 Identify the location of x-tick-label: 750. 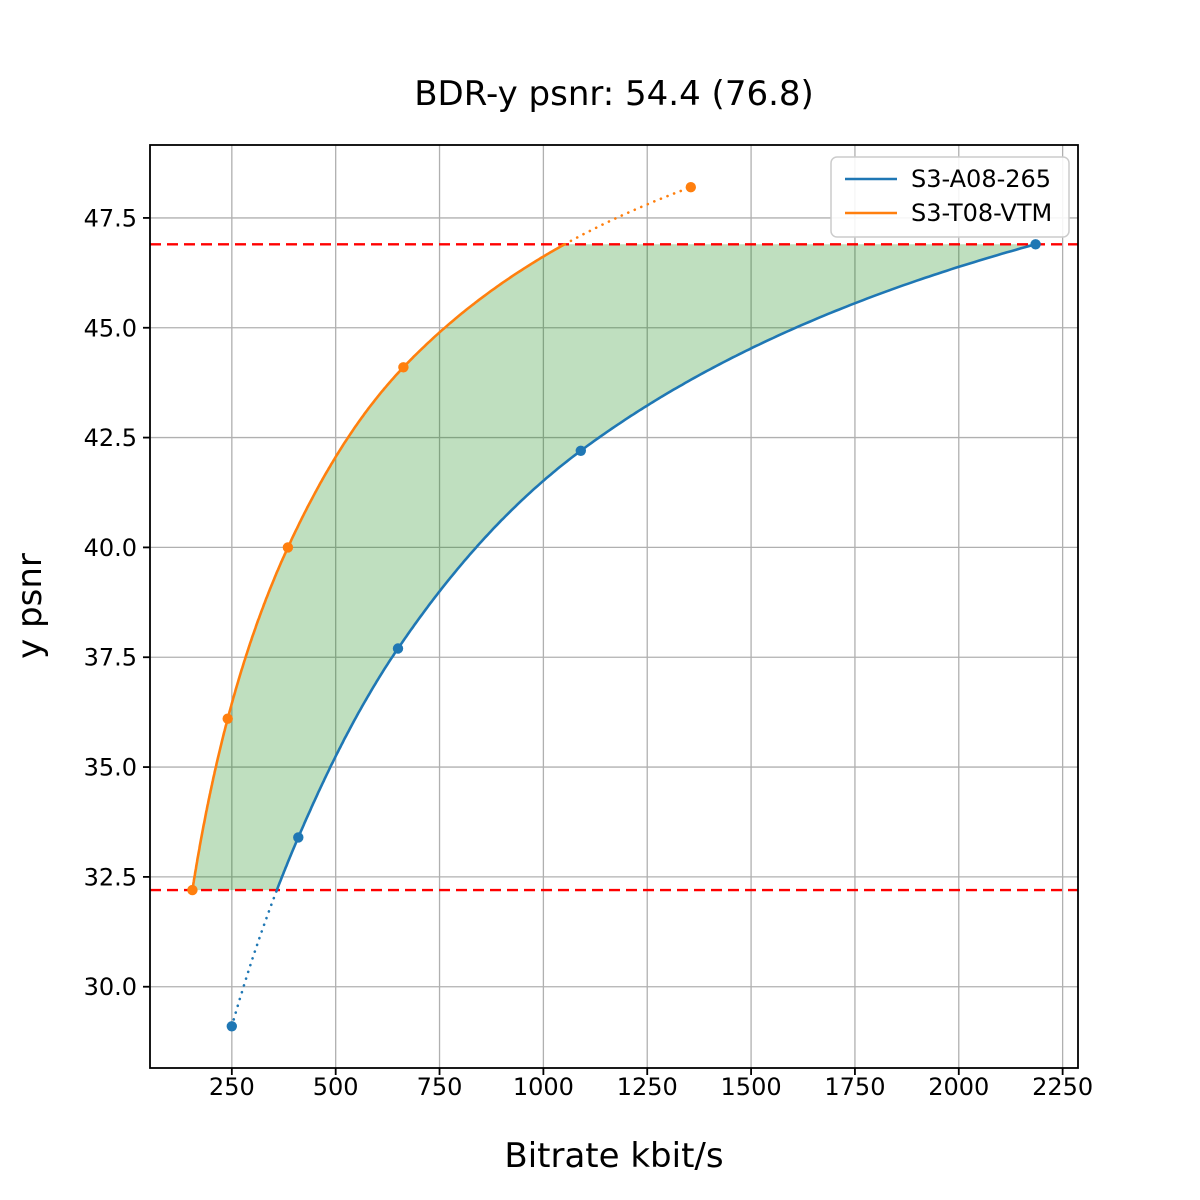
(440, 1087).